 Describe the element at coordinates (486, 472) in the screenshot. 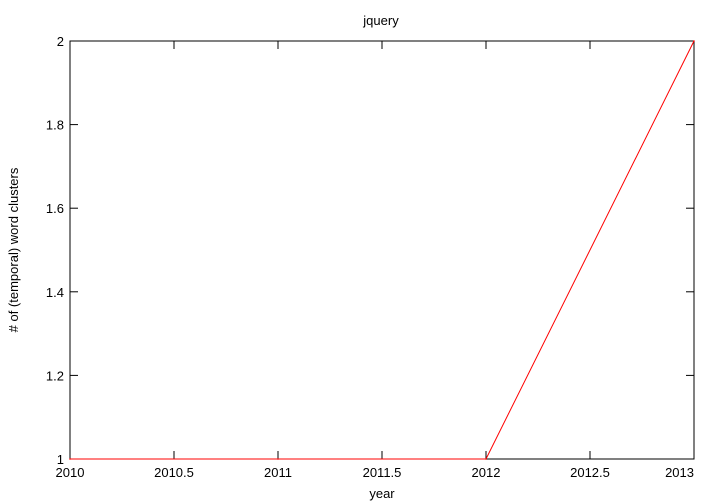

I see `x-tick-label: 2012` at that location.